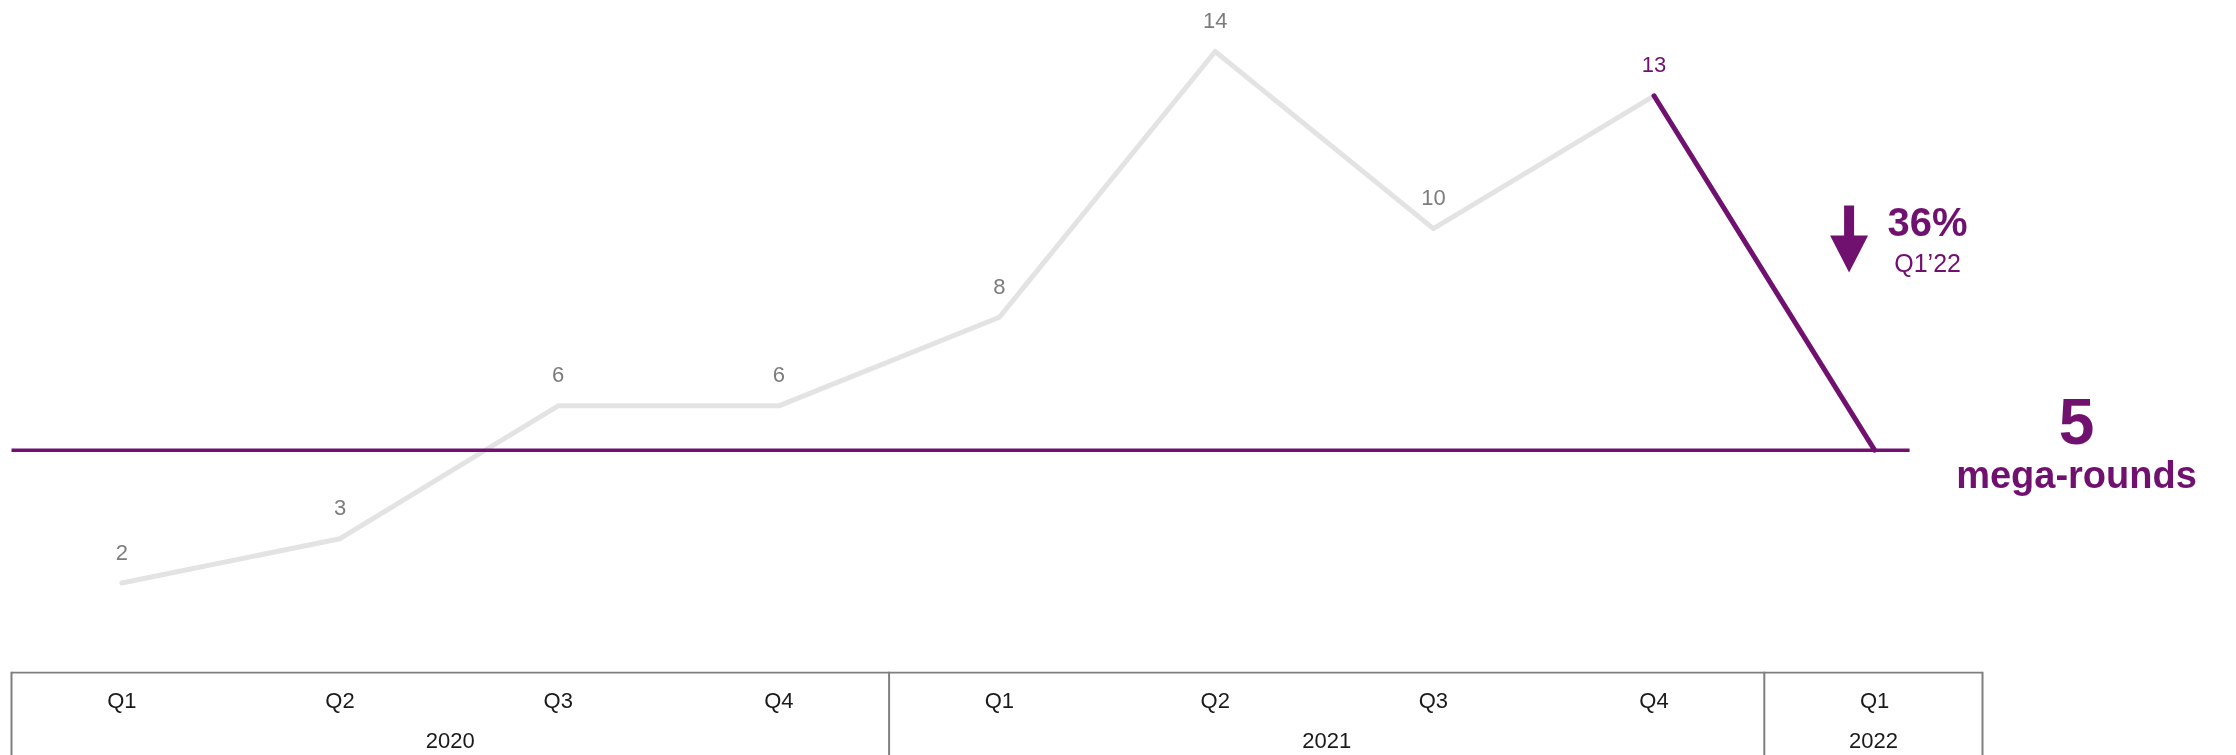 The image size is (2236, 755). Describe the element at coordinates (1433, 198) in the screenshot. I see `data-label: 10` at that location.